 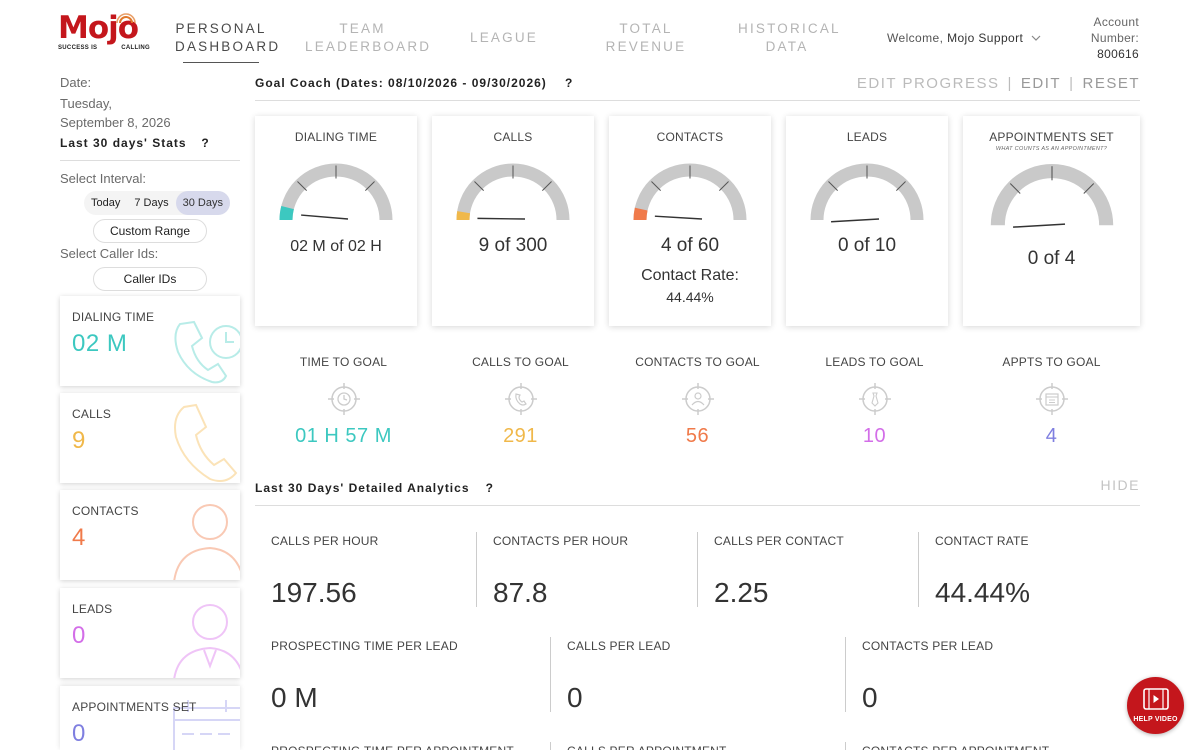 I want to click on analytics-help-icon: ?, so click(x=490, y=488).